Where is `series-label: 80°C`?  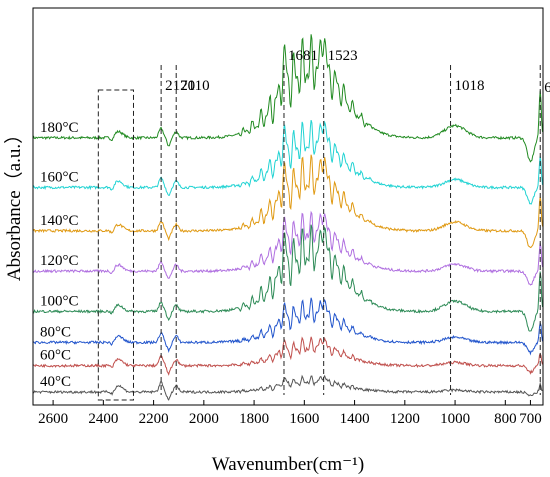 series-label: 80°C is located at coordinates (55, 332).